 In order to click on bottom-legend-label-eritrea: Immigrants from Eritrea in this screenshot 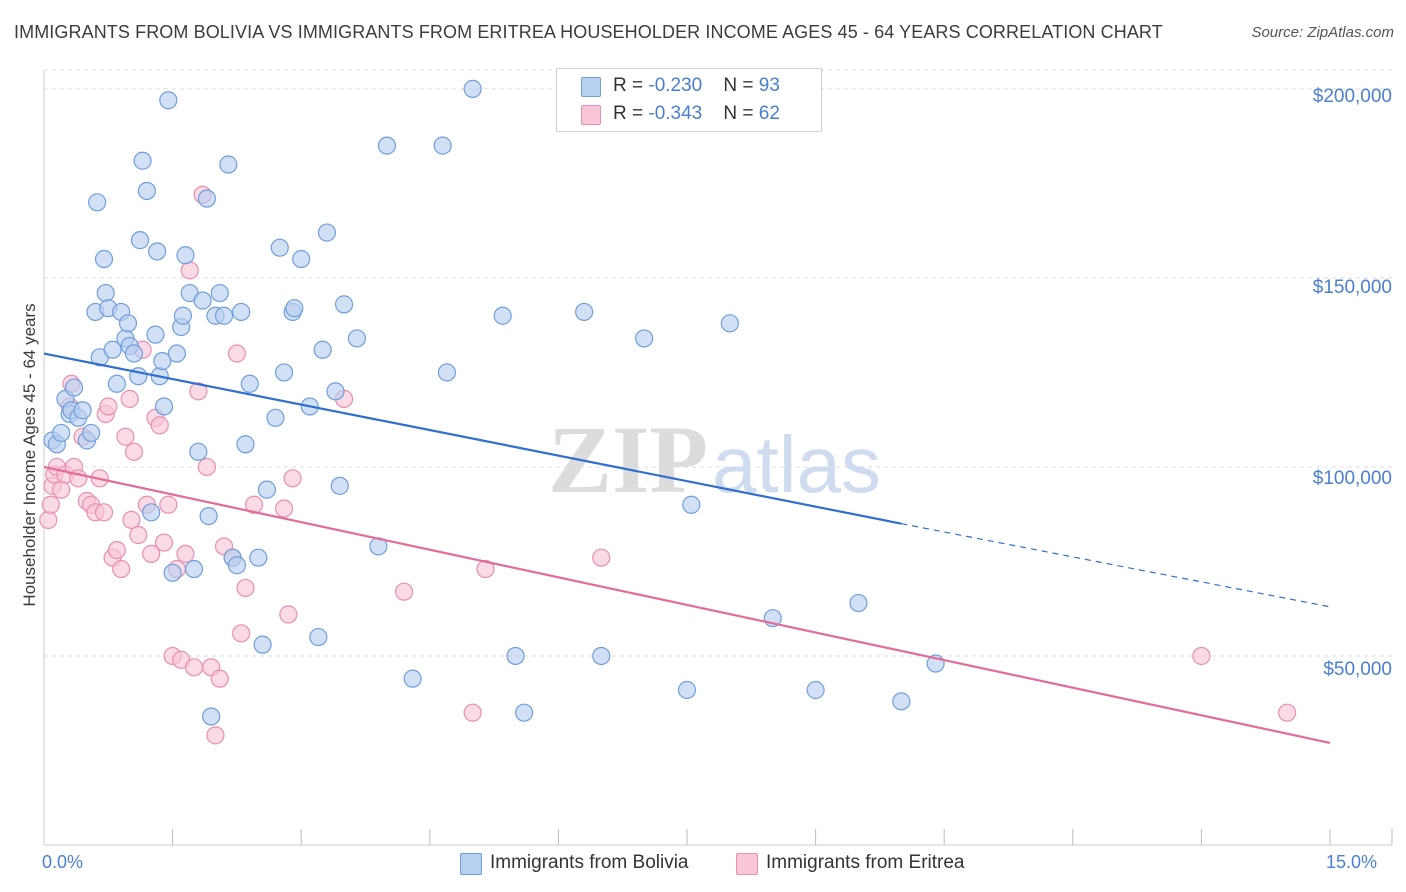, I will do `click(865, 862)`.